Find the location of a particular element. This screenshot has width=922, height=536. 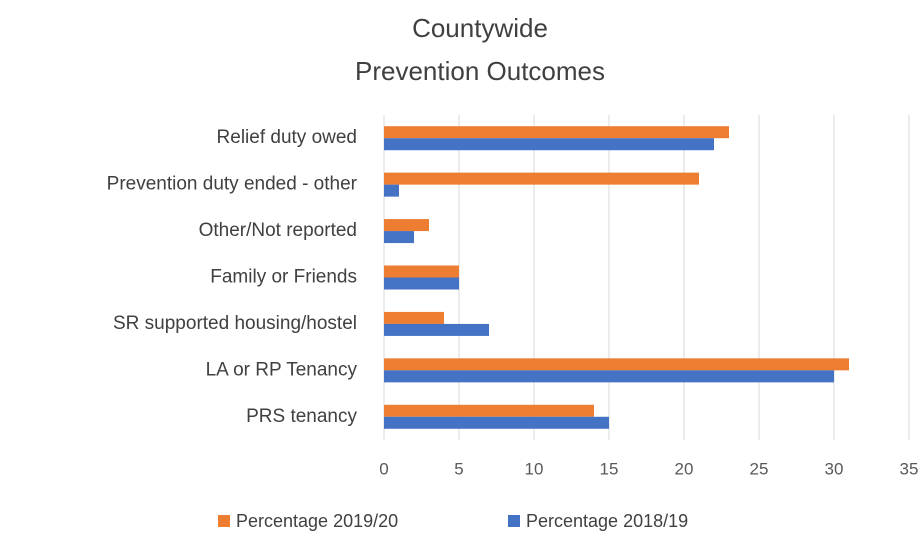

y-tick-label: Other/Not reported is located at coordinates (278, 230).